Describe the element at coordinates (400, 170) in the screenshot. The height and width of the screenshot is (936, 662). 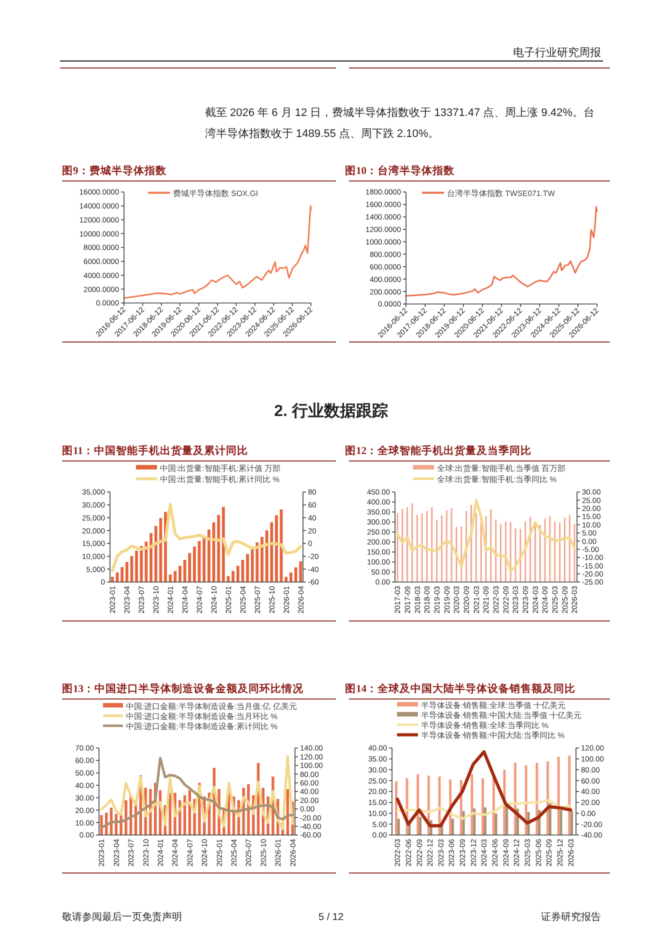
I see `chart-title: 图10：台湾半导体指数` at that location.